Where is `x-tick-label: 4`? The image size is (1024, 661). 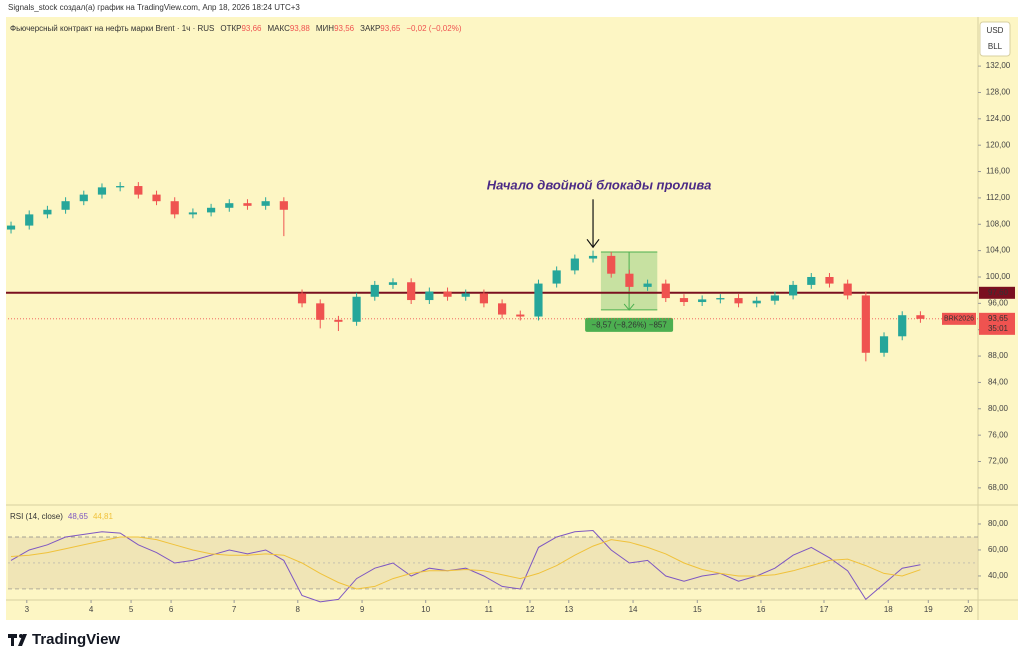
x-tick-label: 4 is located at coordinates (91, 609).